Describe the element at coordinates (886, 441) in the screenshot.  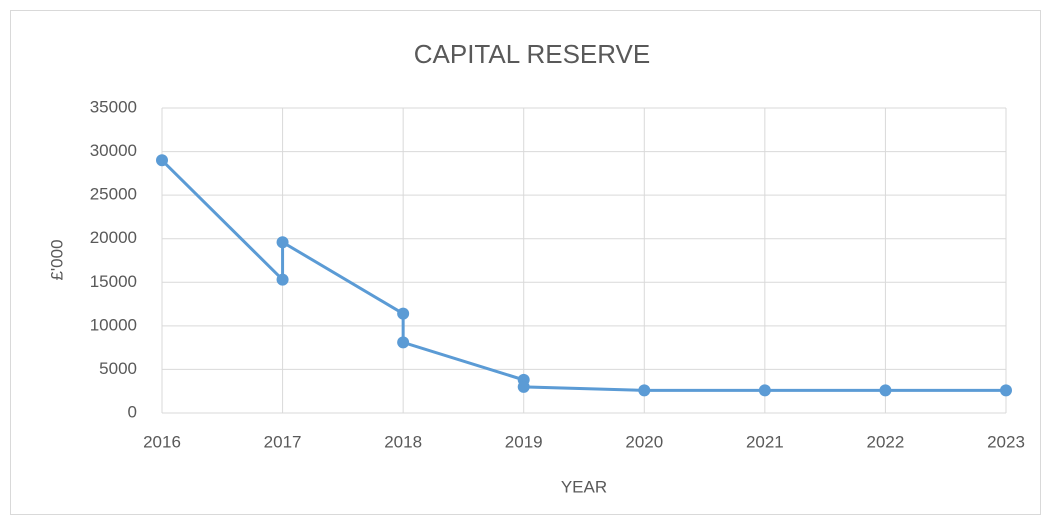
I see `x-tick-label: 2022` at that location.